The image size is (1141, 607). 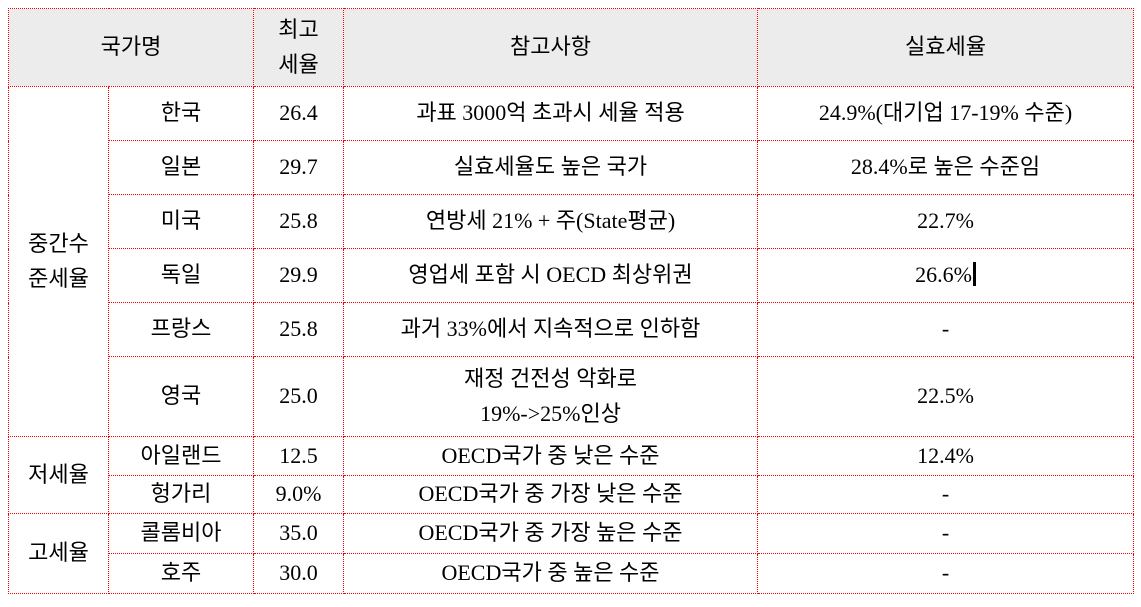 I want to click on cell-top-rate: 30.0, so click(x=299, y=573).